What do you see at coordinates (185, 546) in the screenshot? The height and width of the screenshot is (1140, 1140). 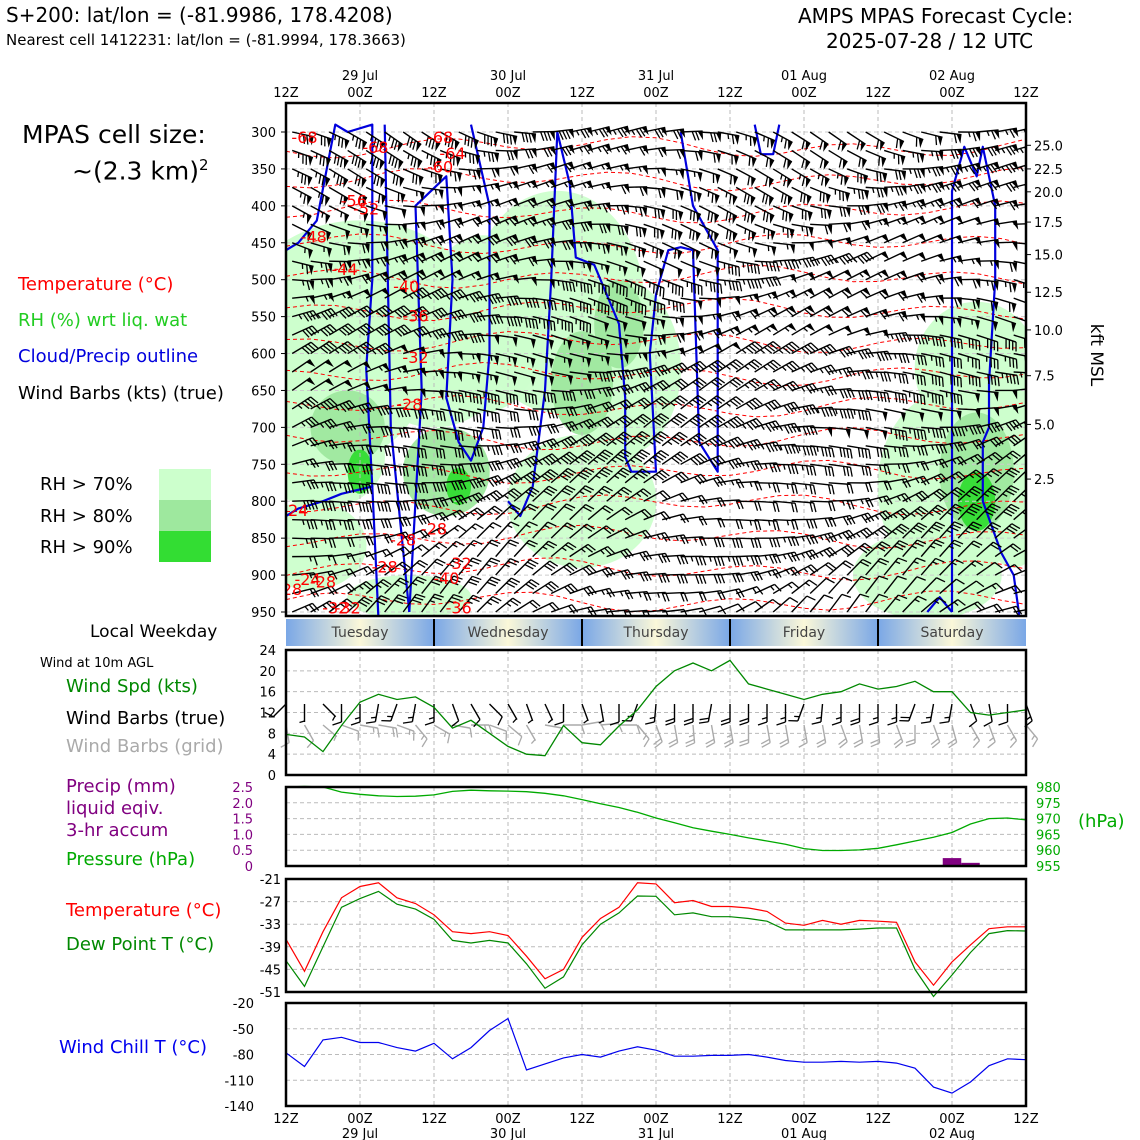 I see `rh-90-swatch` at bounding box center [185, 546].